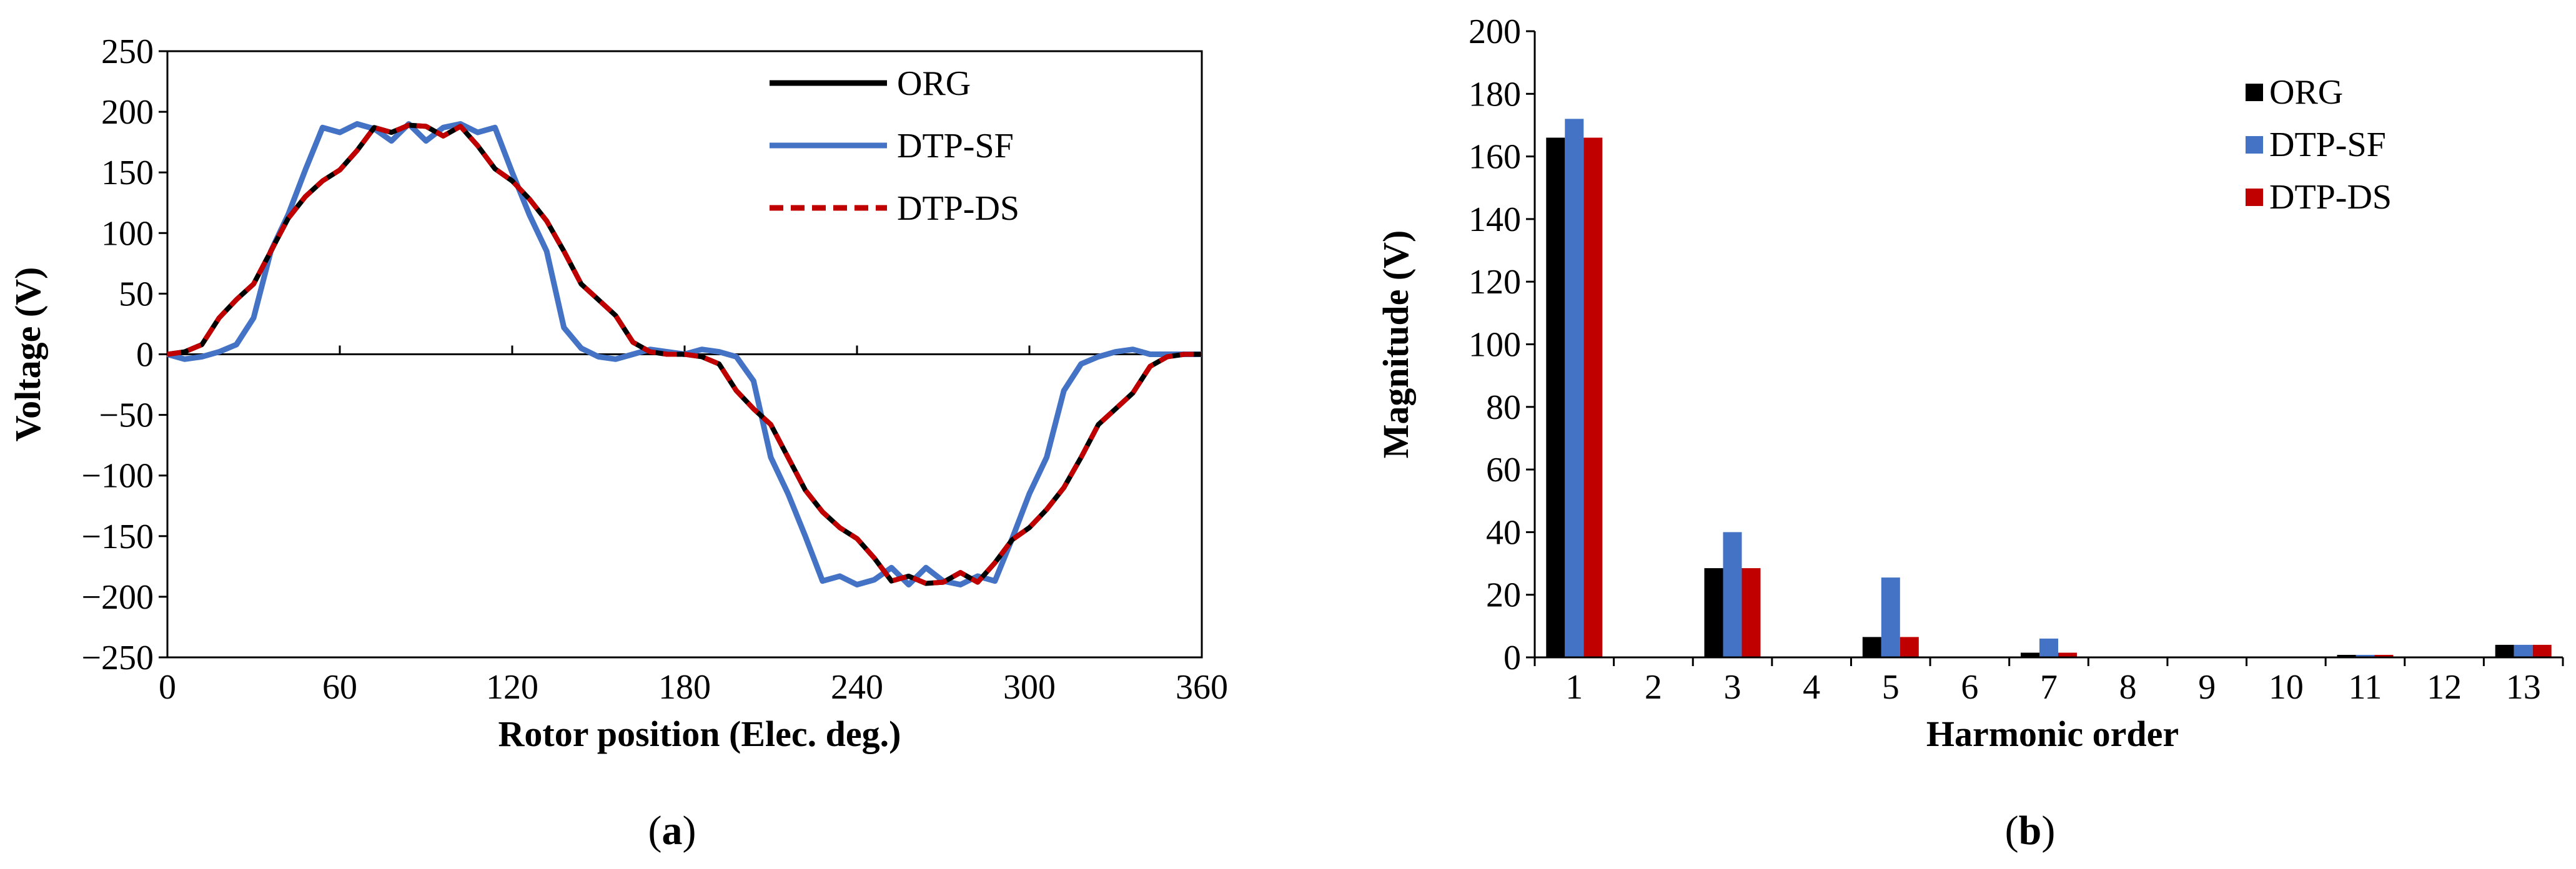 The image size is (2576, 869). Describe the element at coordinates (1495, 219) in the screenshot. I see `y-tick-label: 140` at that location.